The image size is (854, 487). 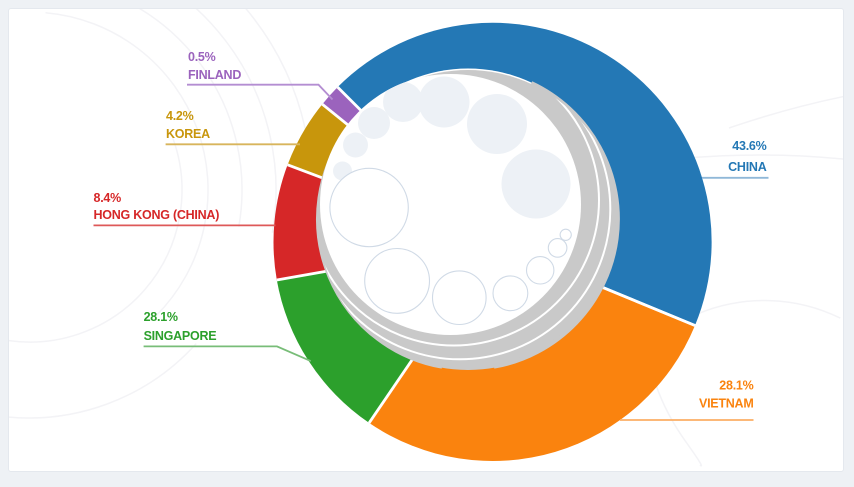 I want to click on svg-text: HONG KONG (CHINA), so click(x=157, y=215).